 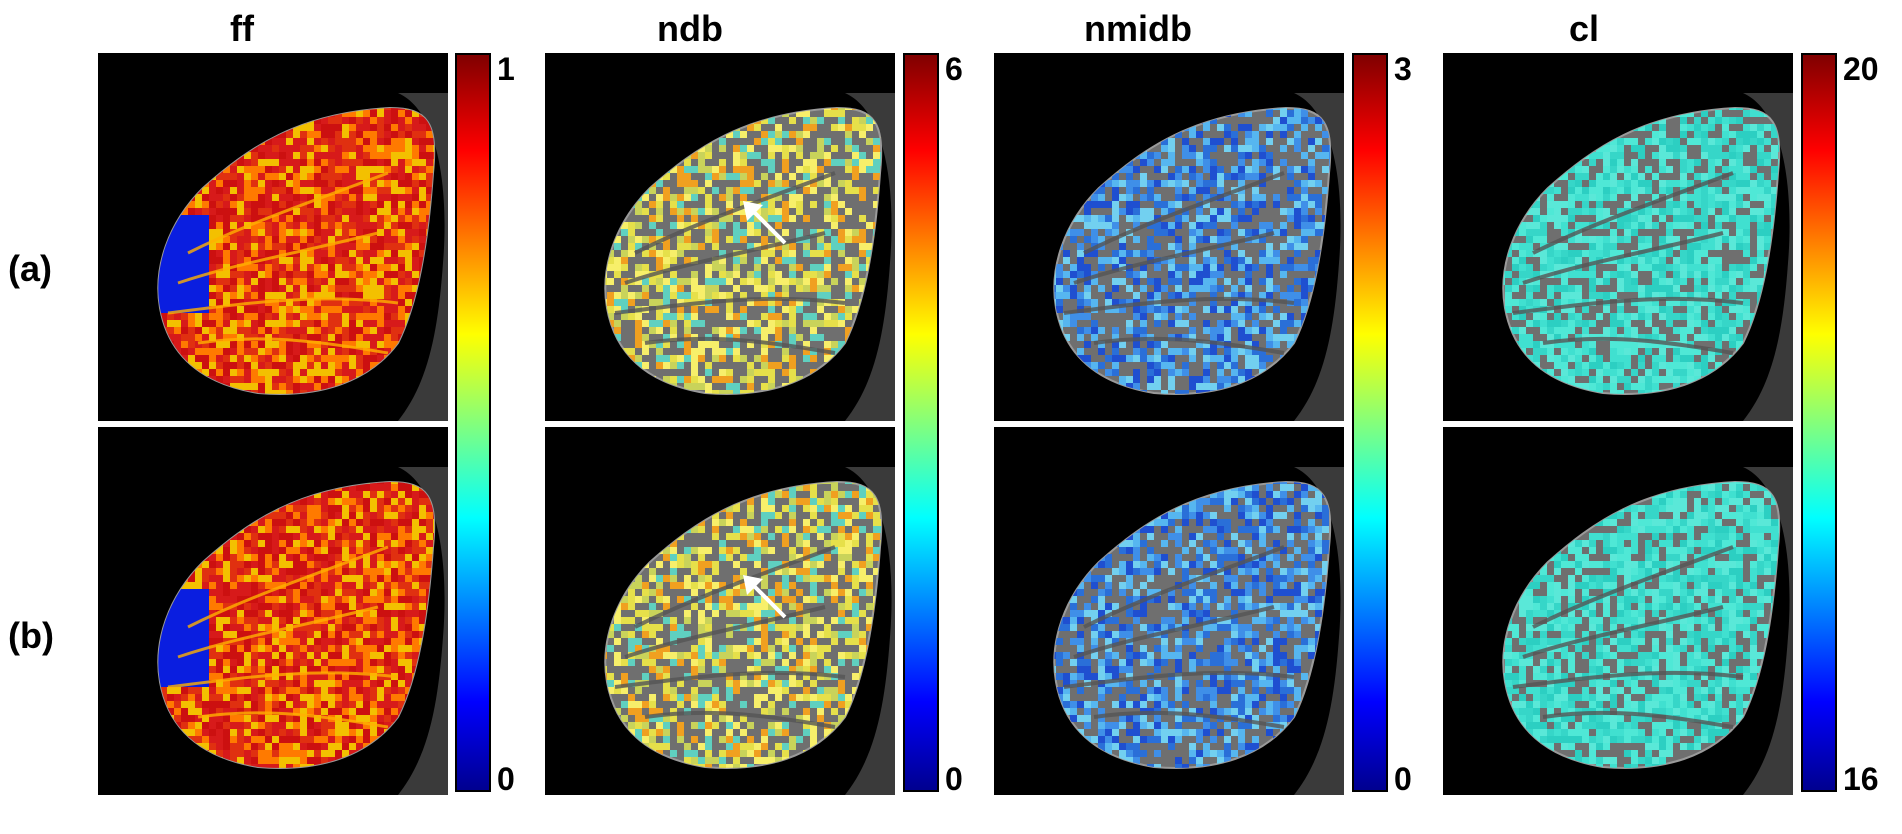 What do you see at coordinates (1403, 779) in the screenshot?
I see `colorbar-nmidb-min-label: 0` at bounding box center [1403, 779].